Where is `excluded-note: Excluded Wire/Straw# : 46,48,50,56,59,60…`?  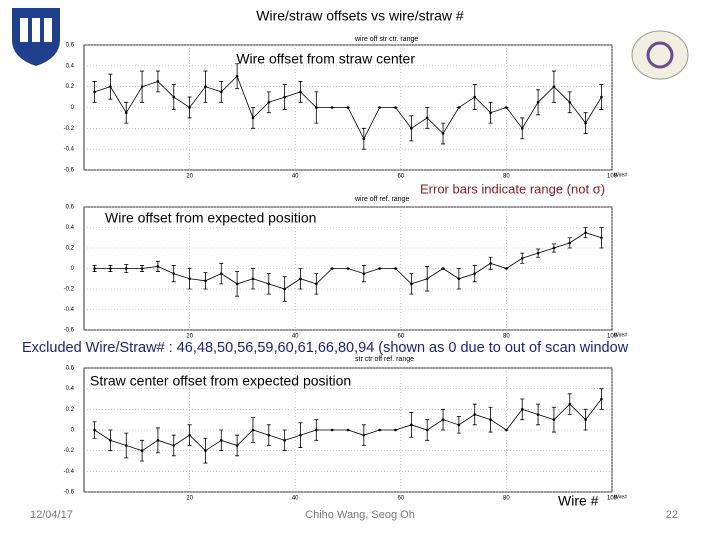
excluded-note: Excluded Wire/Straw# : 46,48,50,56,59,60… is located at coordinates (325, 348).